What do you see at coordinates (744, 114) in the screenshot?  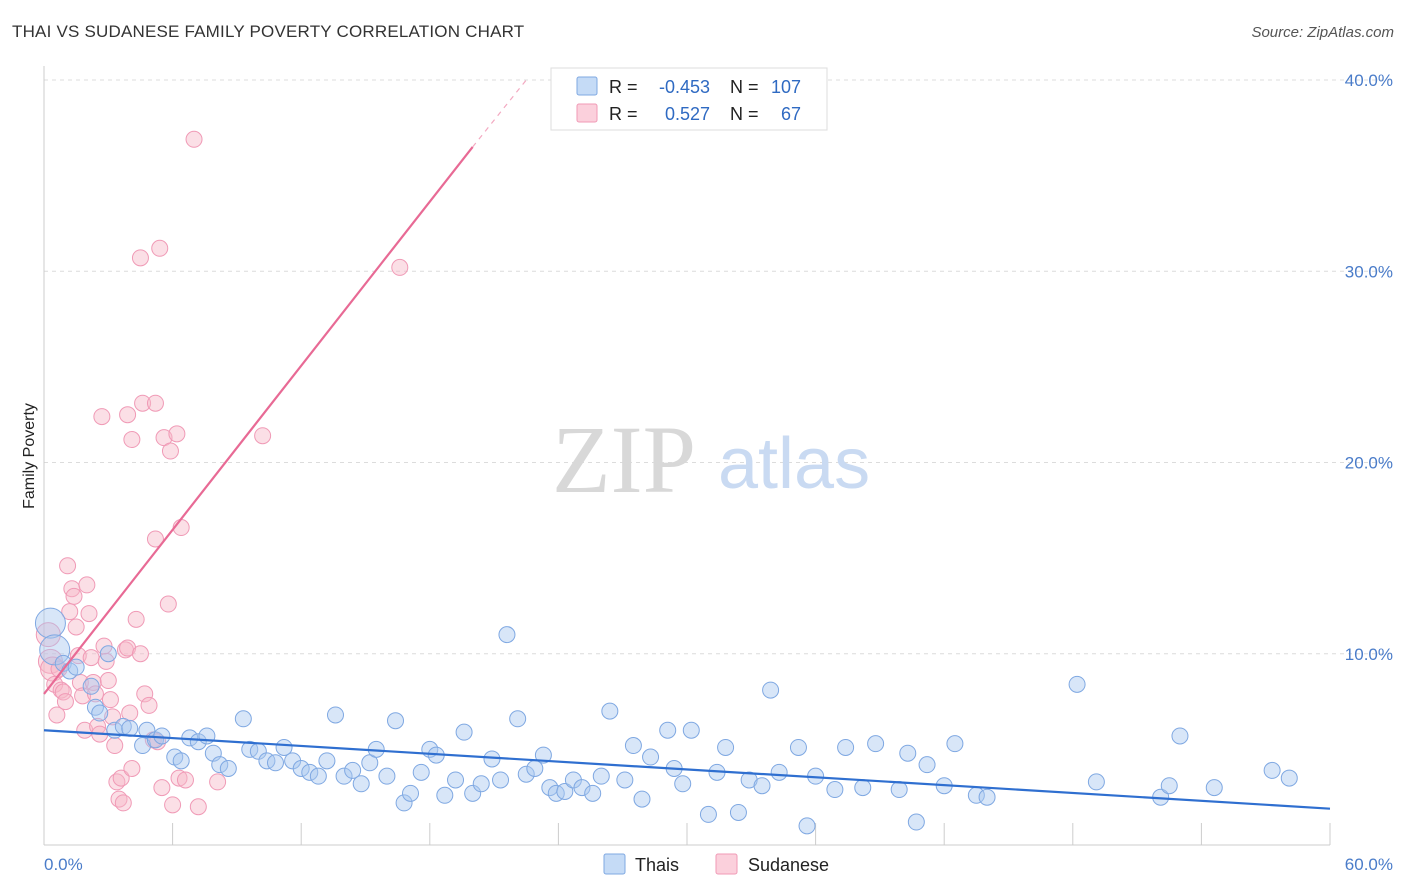 I see `legend-n-label-sudanese: N =` at bounding box center [744, 114].